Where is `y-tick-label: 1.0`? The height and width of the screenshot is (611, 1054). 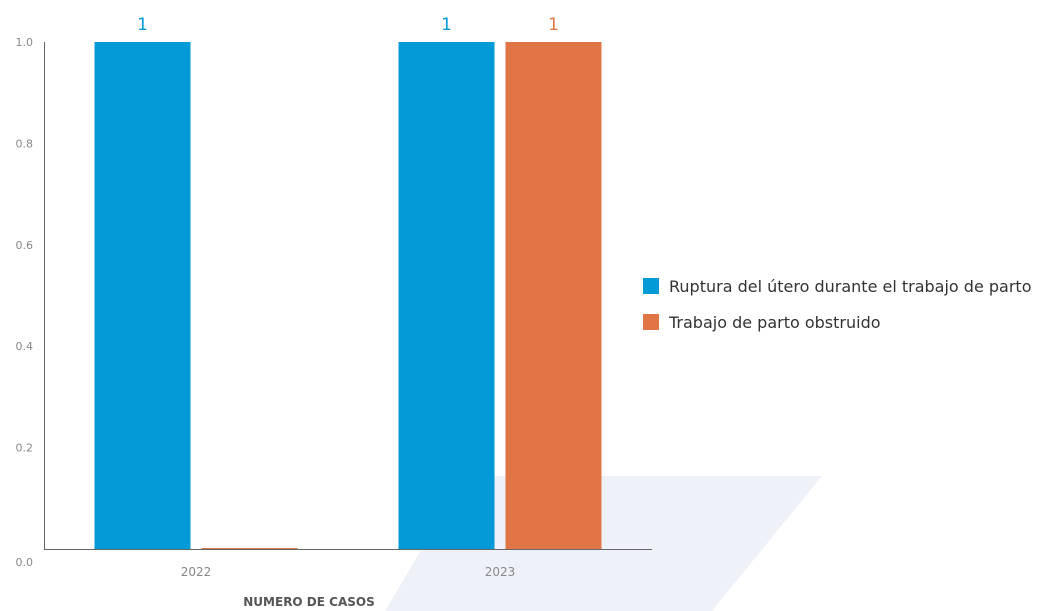
y-tick-label: 1.0 is located at coordinates (25, 42).